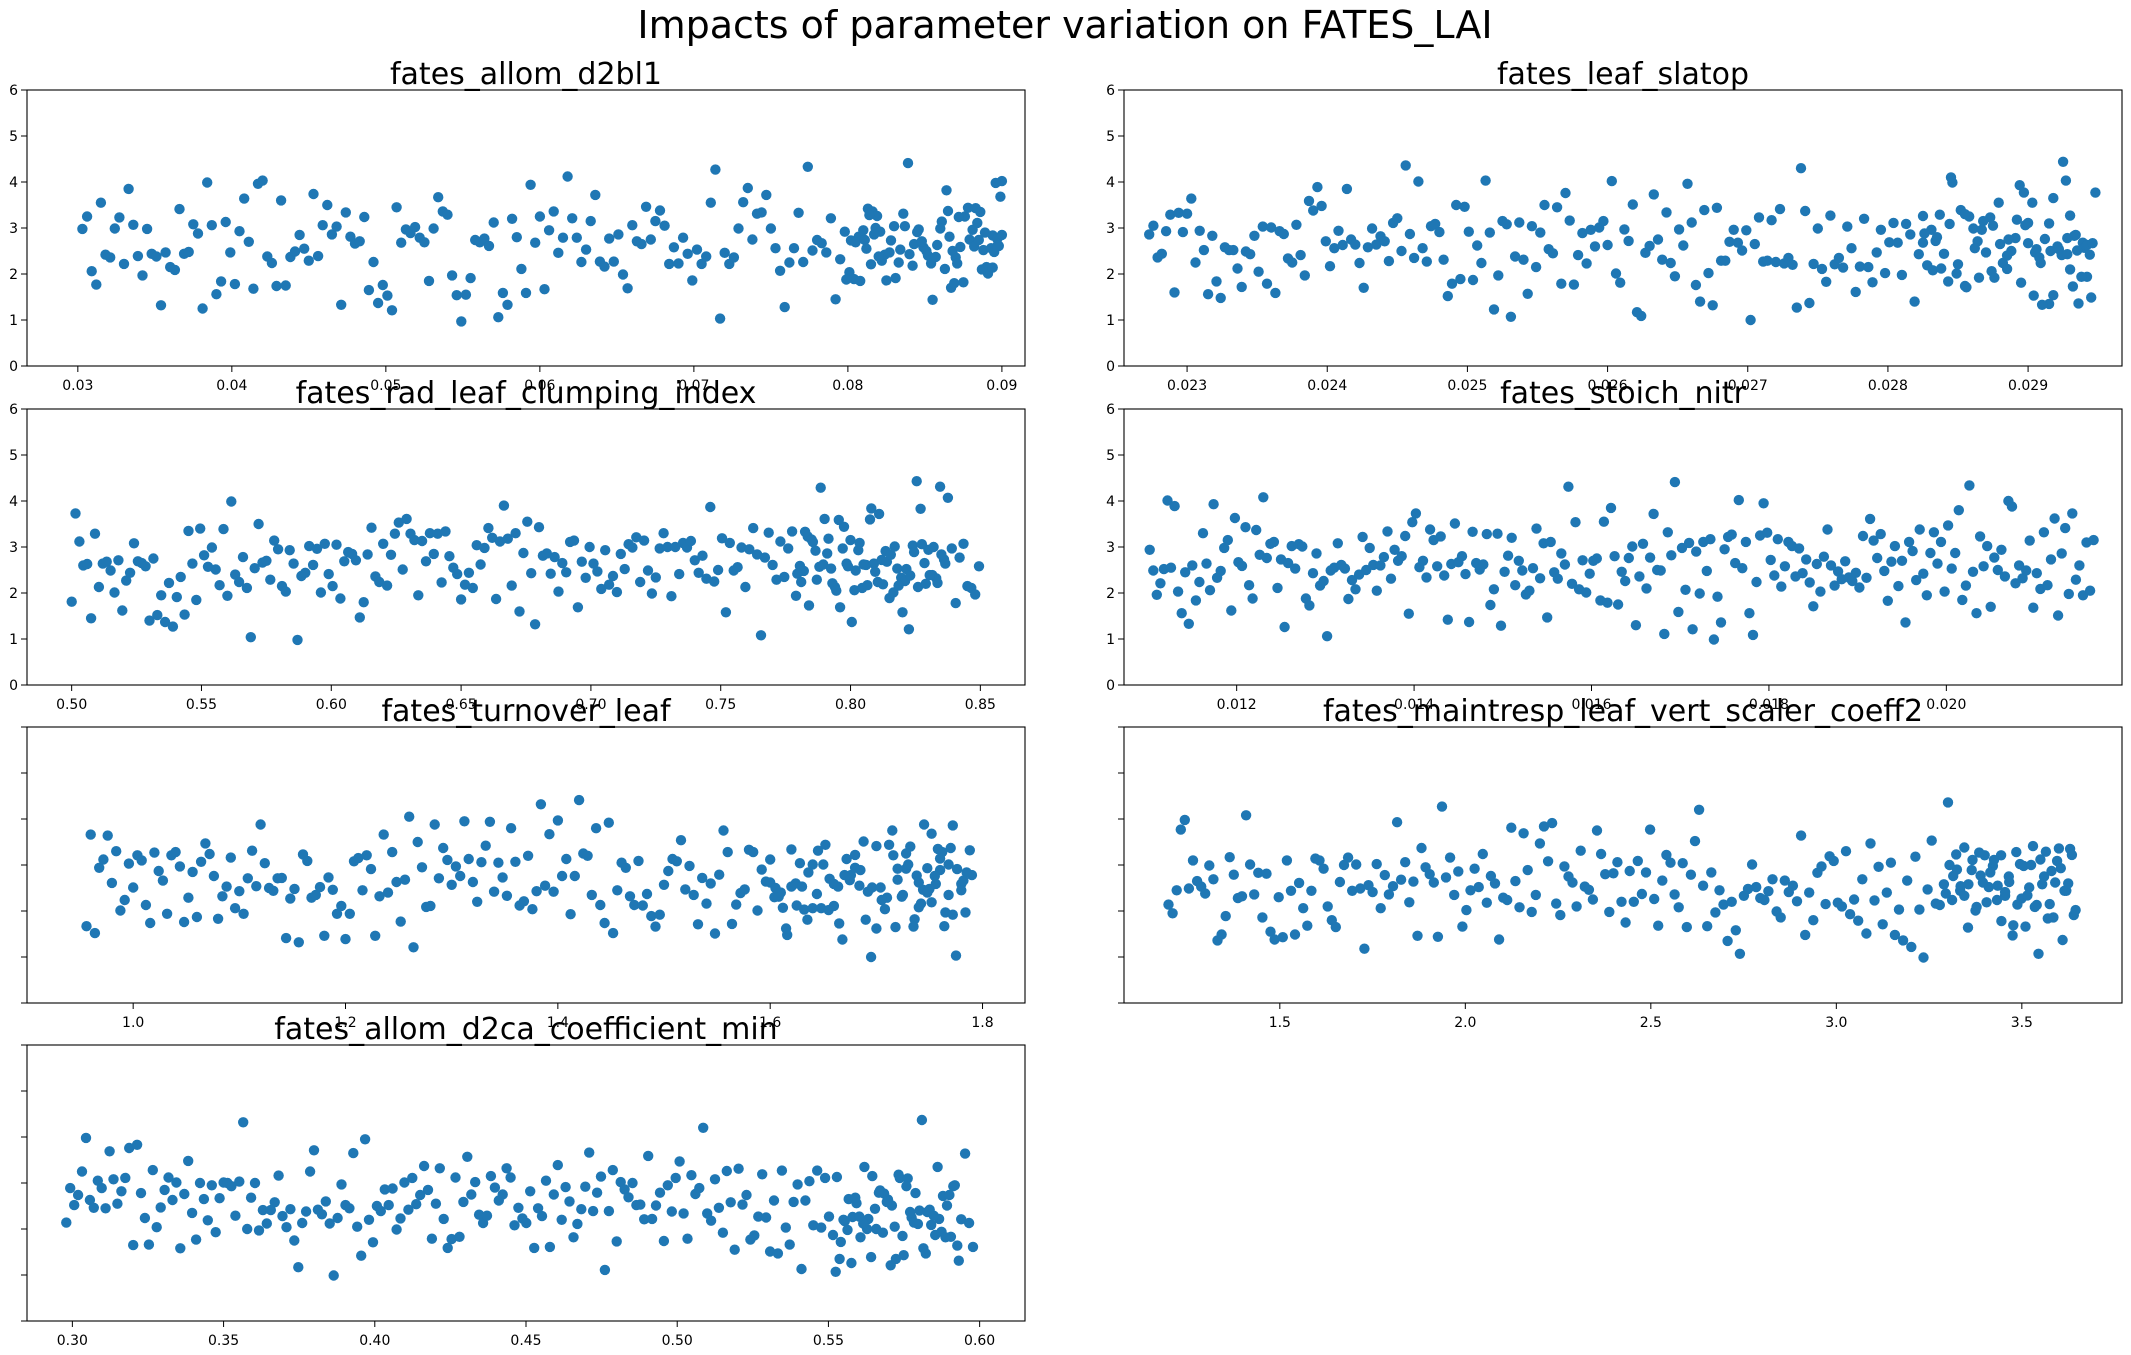 The width and height of the screenshot is (2131, 1355). Describe the element at coordinates (13, 91) in the screenshot. I see `y-tick-label: 6` at that location.